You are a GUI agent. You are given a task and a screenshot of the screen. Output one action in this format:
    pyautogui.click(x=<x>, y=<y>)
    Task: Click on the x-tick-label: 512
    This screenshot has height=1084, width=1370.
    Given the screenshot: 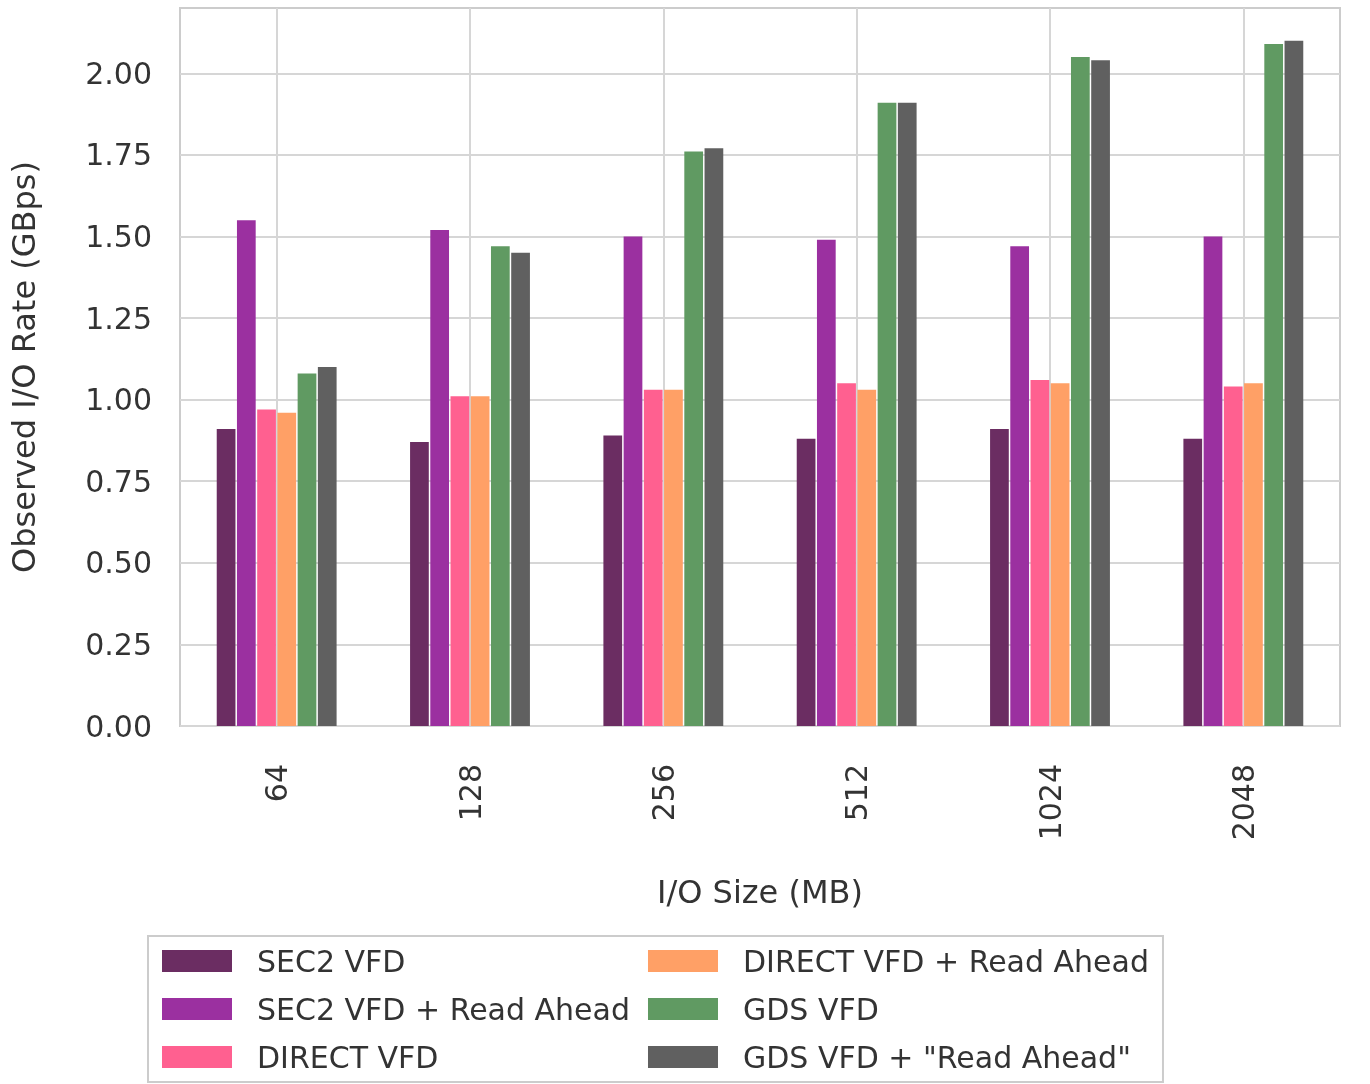 What is the action you would take?
    pyautogui.click(x=857, y=793)
    